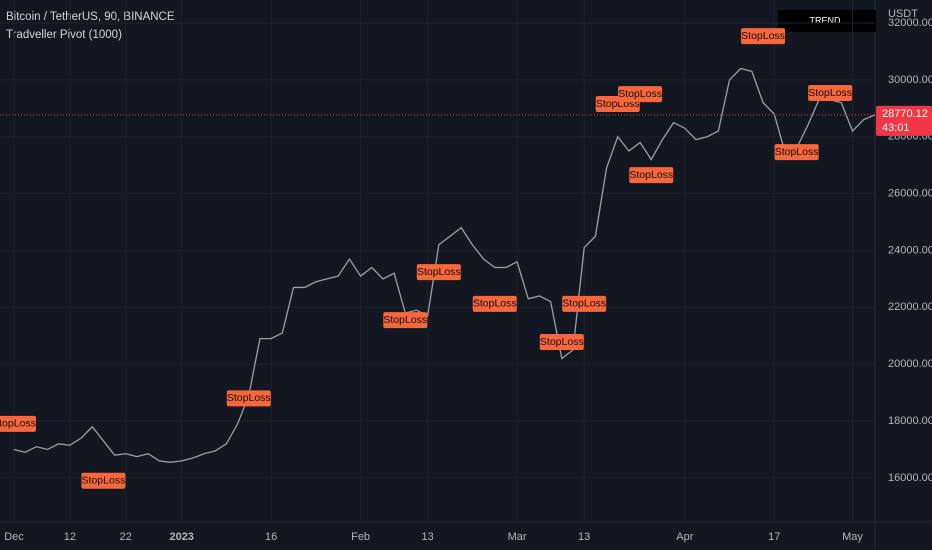  Describe the element at coordinates (64, 35) in the screenshot. I see `indicator-name: Tradveller Pivot (1000)` at that location.